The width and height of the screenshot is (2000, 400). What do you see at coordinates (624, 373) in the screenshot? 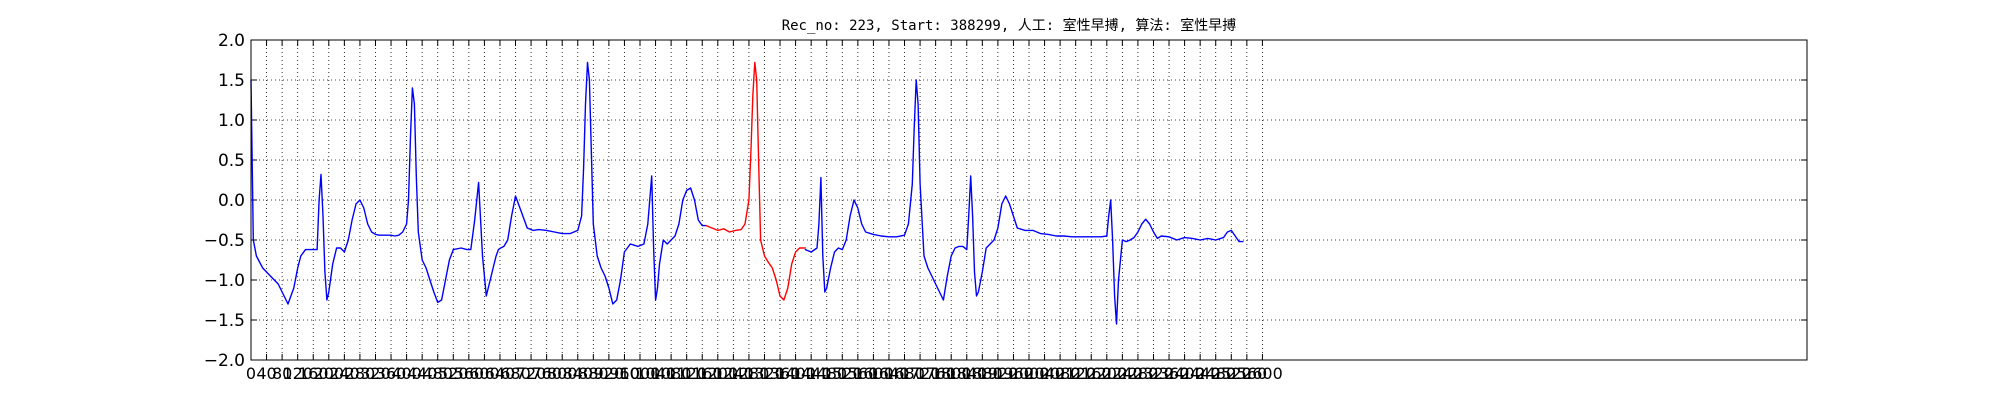
I see `x-tick-label: 960` at bounding box center [624, 373].